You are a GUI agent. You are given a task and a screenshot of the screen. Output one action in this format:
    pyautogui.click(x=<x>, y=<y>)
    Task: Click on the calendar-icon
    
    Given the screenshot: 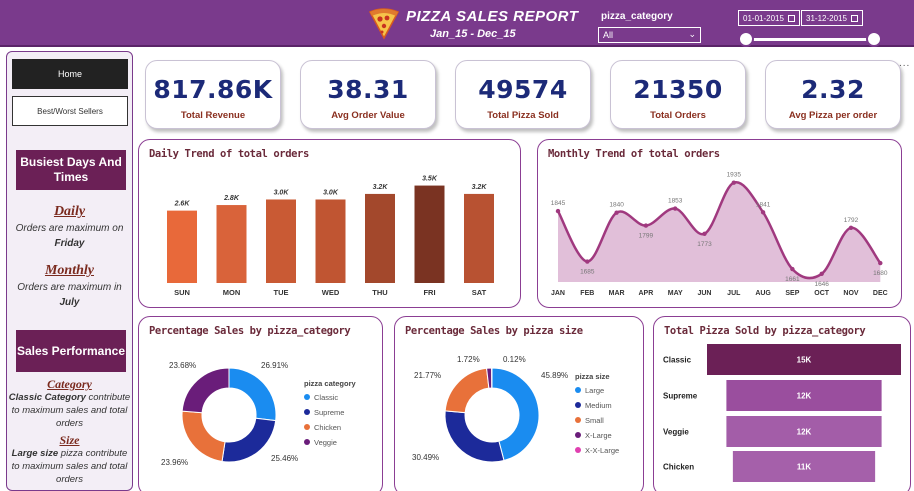 What is the action you would take?
    pyautogui.click(x=854, y=19)
    